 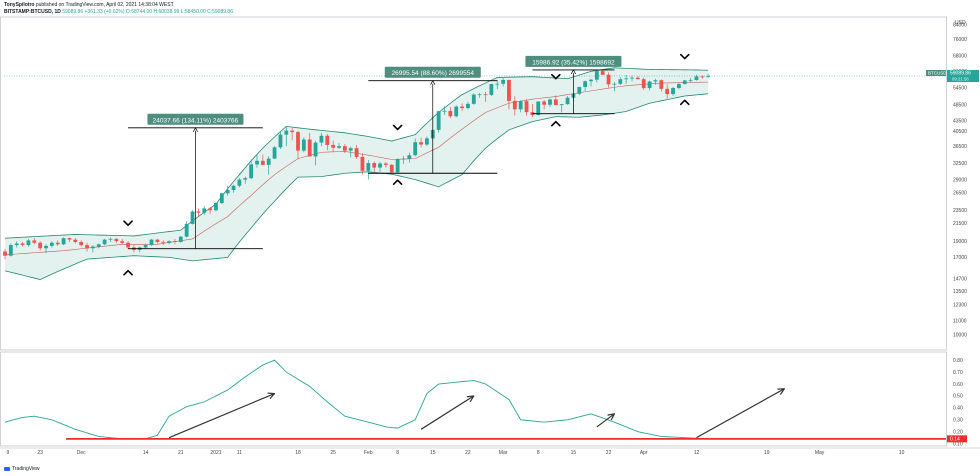 What do you see at coordinates (767, 453) in the screenshot?
I see `time-axis-tick-label: 19` at bounding box center [767, 453].